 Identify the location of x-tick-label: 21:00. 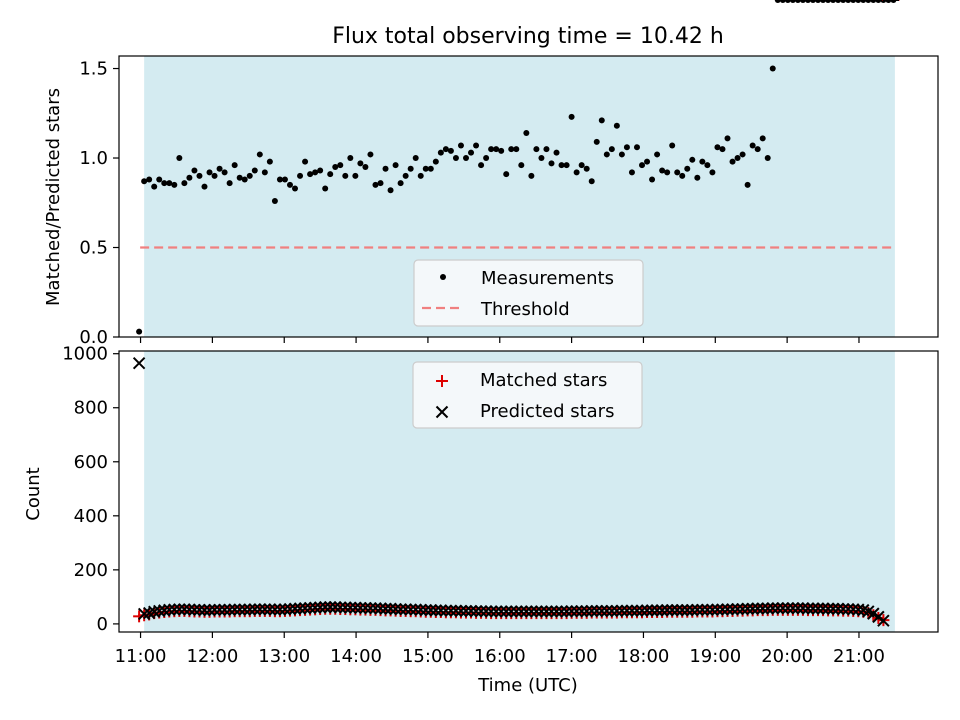
(859, 656).